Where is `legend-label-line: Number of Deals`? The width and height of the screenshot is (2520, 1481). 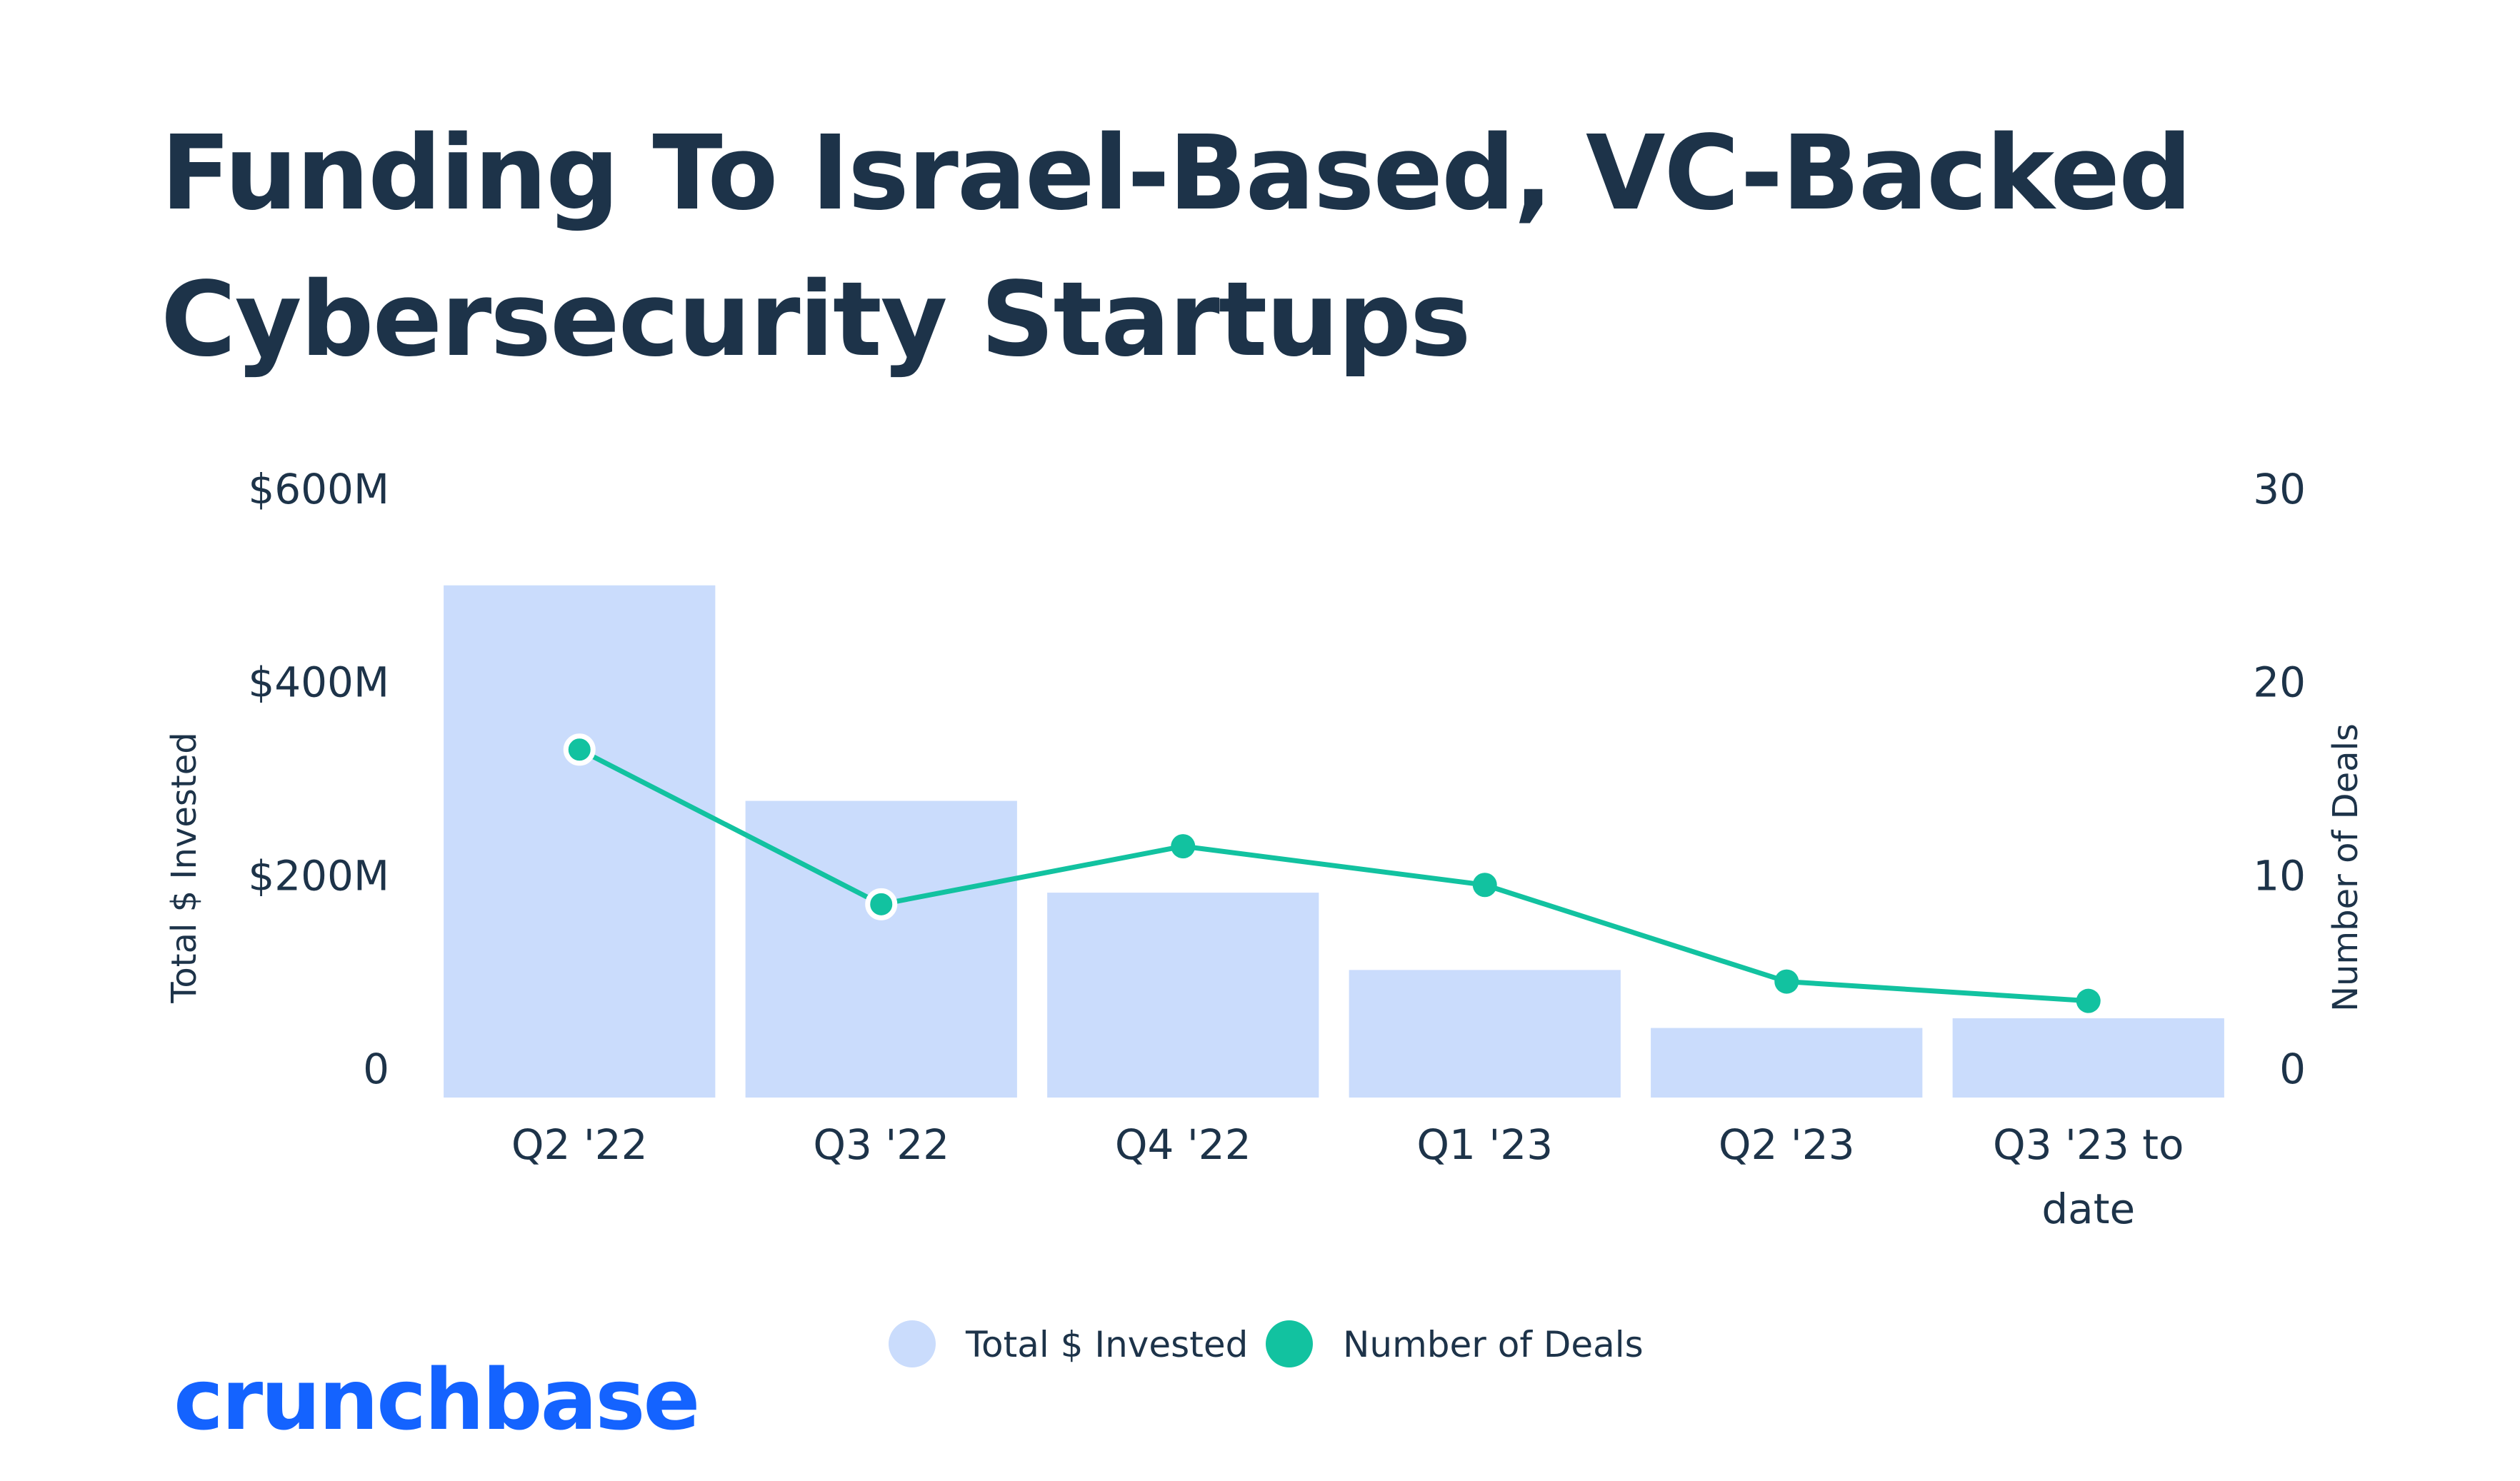
legend-label-line: Number of Deals is located at coordinates (1493, 1345).